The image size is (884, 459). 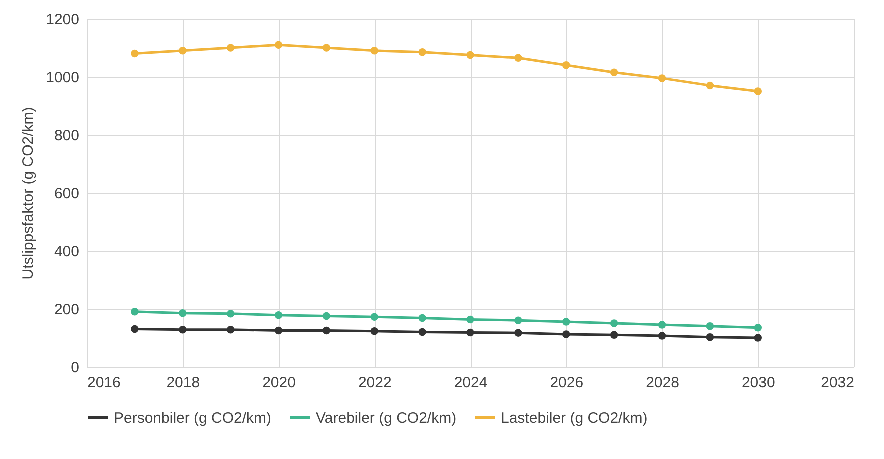 What do you see at coordinates (386, 418) in the screenshot?
I see `legend-label: Varebiler (g CO2/km)` at bounding box center [386, 418].